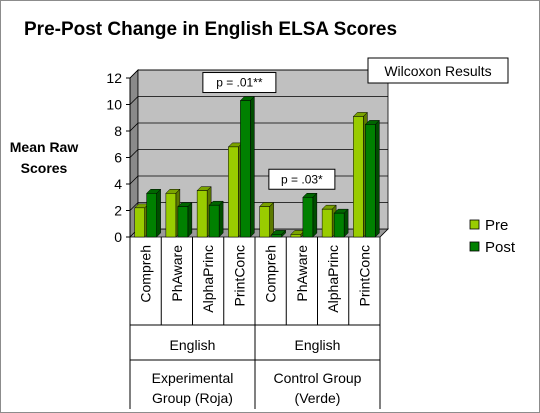 The height and width of the screenshot is (413, 540). What do you see at coordinates (496, 225) in the screenshot?
I see `legend-label: Pre` at bounding box center [496, 225].